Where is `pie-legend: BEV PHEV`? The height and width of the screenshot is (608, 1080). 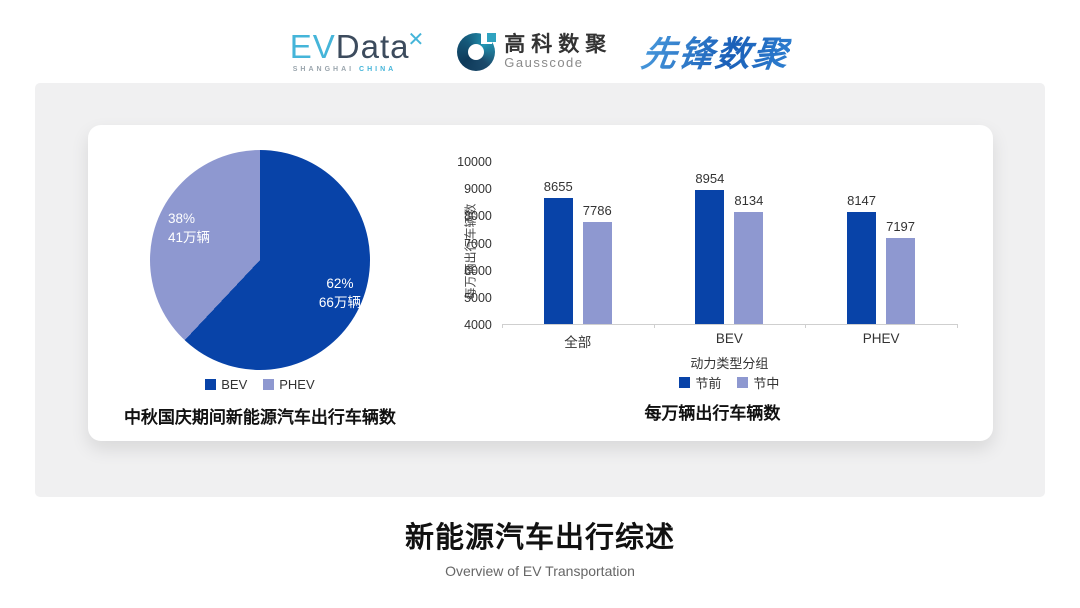
pie-legend: BEV PHEV is located at coordinates (260, 384).